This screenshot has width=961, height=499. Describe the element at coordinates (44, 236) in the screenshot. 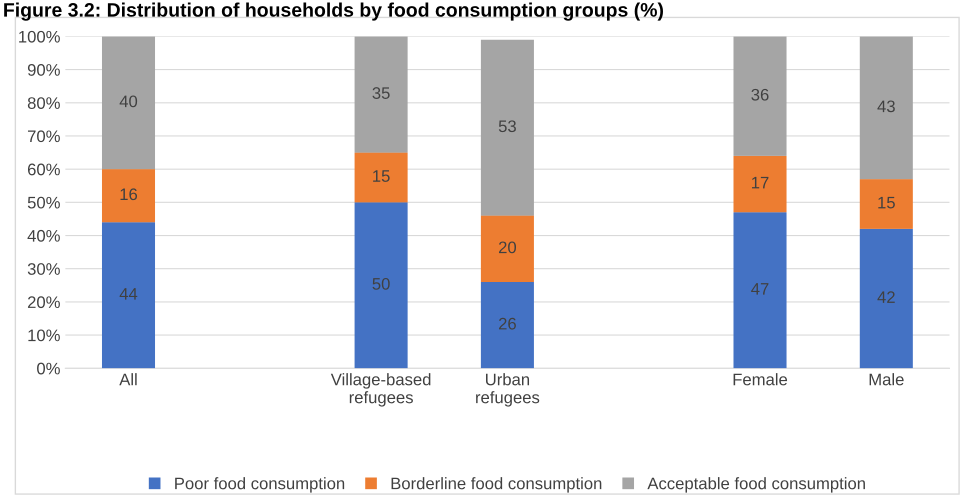

I see `y-tick-label: 40%` at that location.